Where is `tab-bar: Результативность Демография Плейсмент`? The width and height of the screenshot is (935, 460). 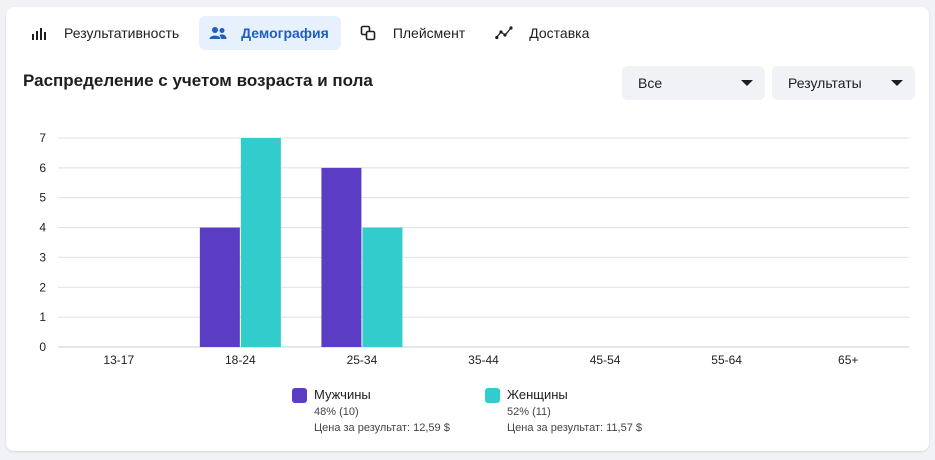
tab-bar: Результативность Демография Плейсмент is located at coordinates (314, 33).